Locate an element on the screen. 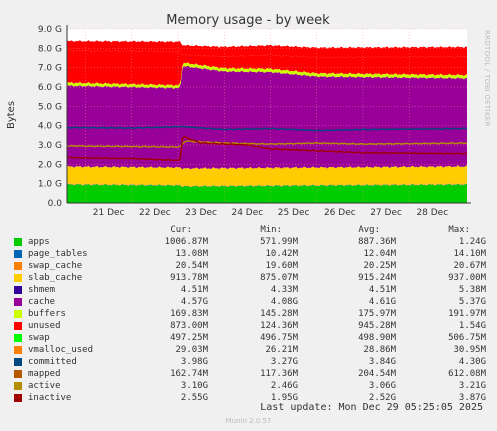 The height and width of the screenshot is (431, 497). munin-version: Munin 2.0.57 is located at coordinates (248, 421).